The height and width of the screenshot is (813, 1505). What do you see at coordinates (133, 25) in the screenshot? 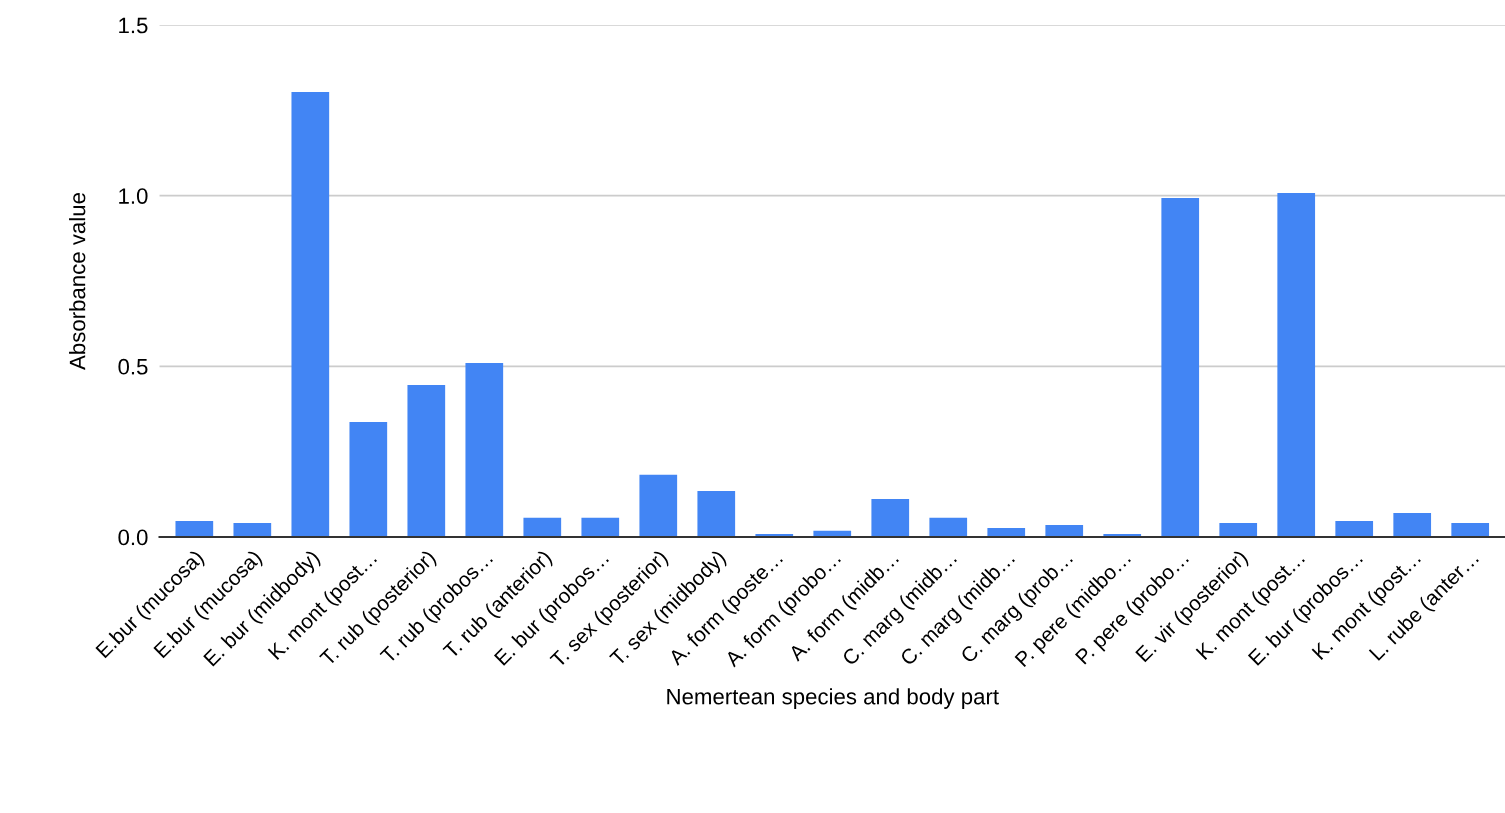
I see `y-tick-label: 1.5` at bounding box center [133, 25].